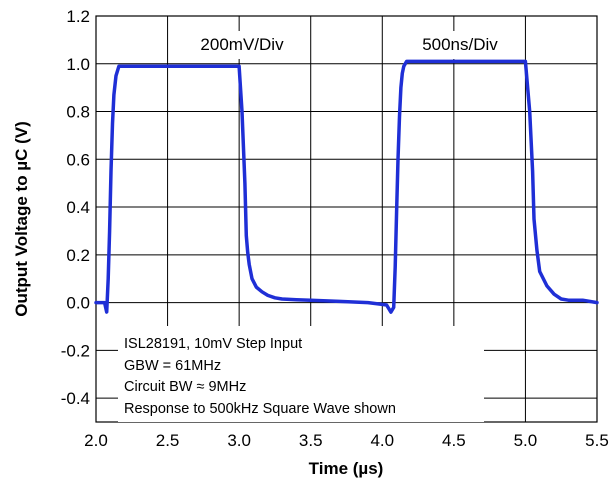  What do you see at coordinates (78, 303) in the screenshot?
I see `y-tick-label: 0.0` at bounding box center [78, 303].